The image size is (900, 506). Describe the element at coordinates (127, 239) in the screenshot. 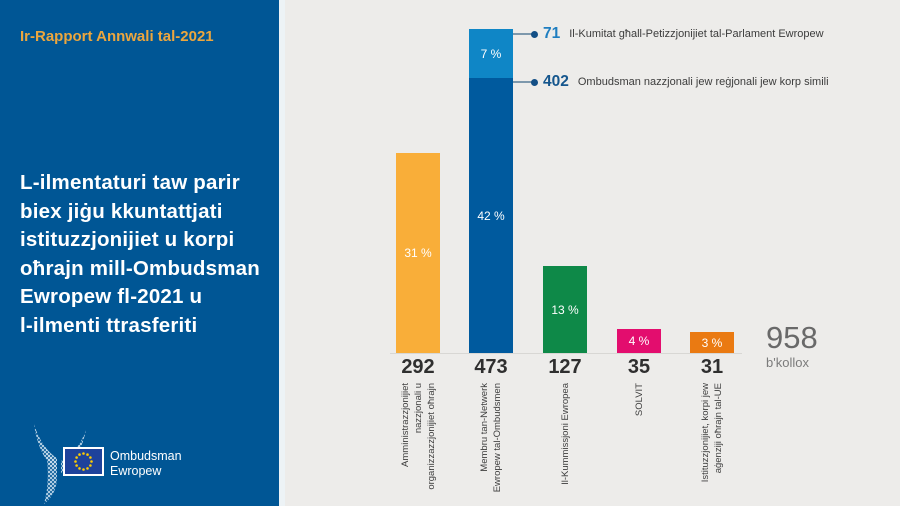

I see `headline-line: istituzzjonijiet u korpi` at that location.